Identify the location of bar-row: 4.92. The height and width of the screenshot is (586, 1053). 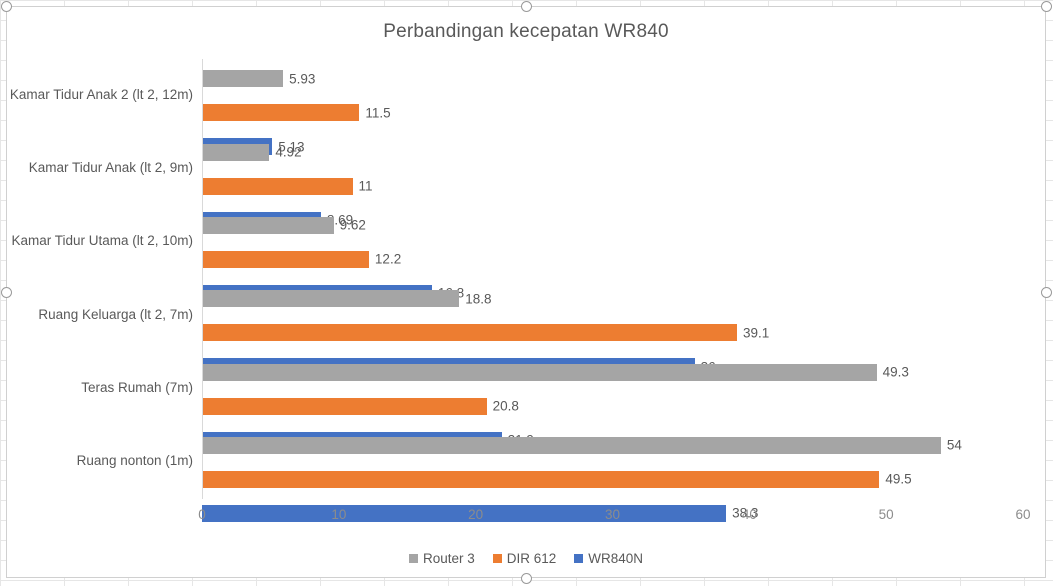
(612, 152).